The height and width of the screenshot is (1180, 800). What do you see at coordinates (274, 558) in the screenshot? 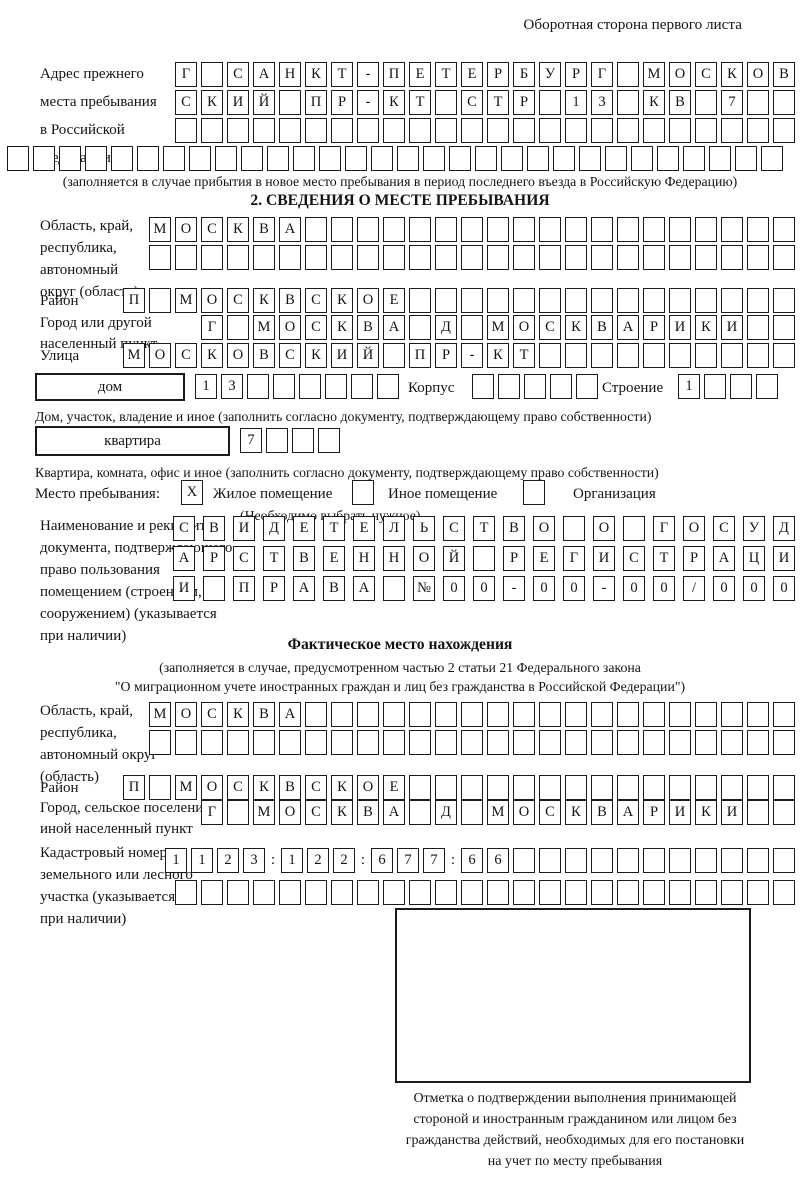
I see `char-cell: Т` at bounding box center [274, 558].